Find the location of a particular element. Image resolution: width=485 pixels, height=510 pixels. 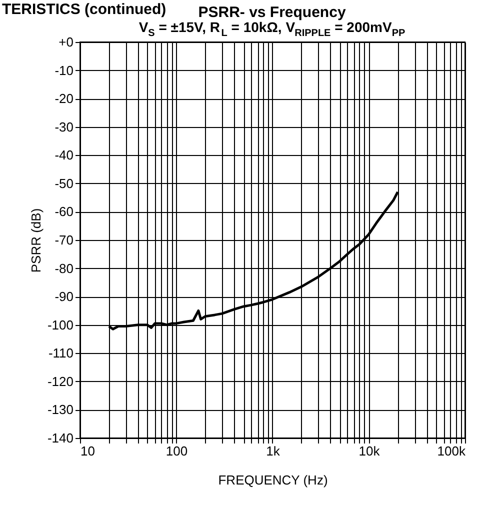

x-tick-label: 1k is located at coordinates (273, 451).